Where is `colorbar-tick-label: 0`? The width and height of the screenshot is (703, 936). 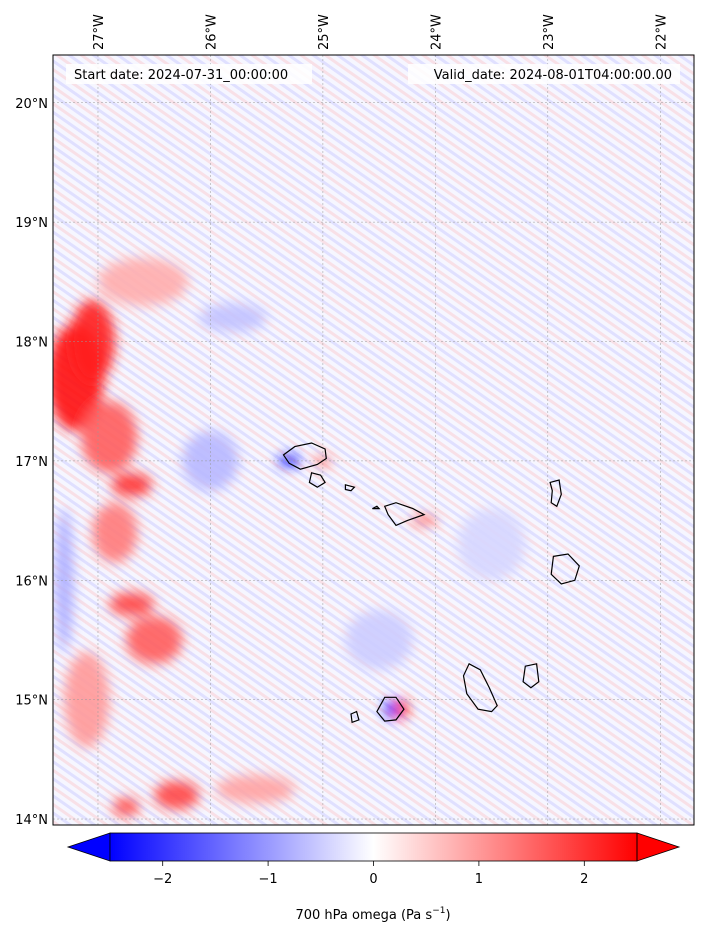 colorbar-tick-label: 0 is located at coordinates (373, 879).